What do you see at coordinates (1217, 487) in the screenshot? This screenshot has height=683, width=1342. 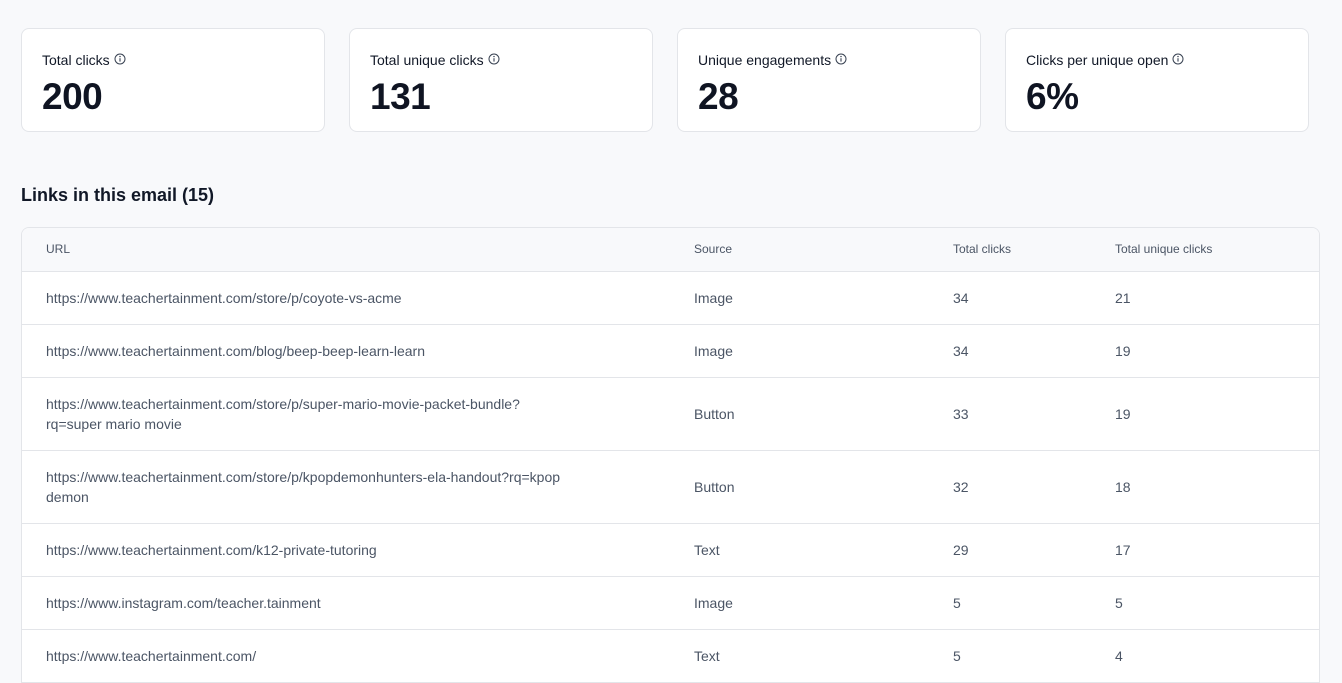 I see `link-total-unique-clicks: 18` at bounding box center [1217, 487].